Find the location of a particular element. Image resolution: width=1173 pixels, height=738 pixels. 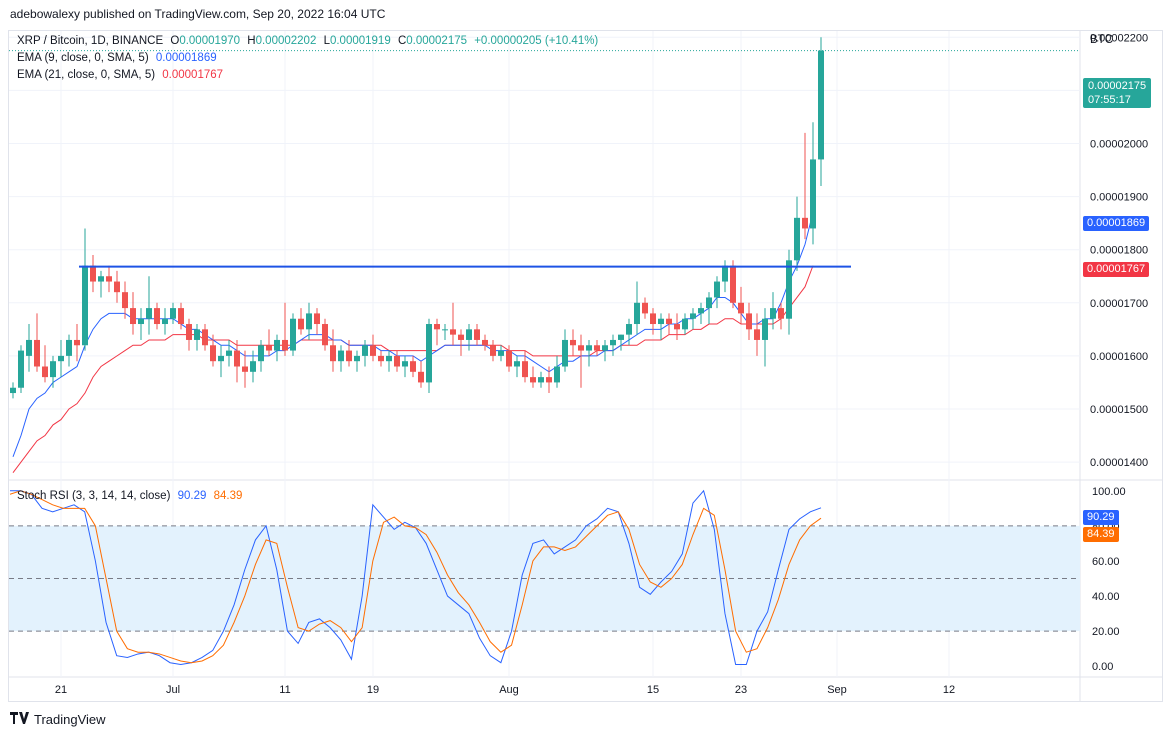

last-price-value: 0.00002175 is located at coordinates (1117, 86).